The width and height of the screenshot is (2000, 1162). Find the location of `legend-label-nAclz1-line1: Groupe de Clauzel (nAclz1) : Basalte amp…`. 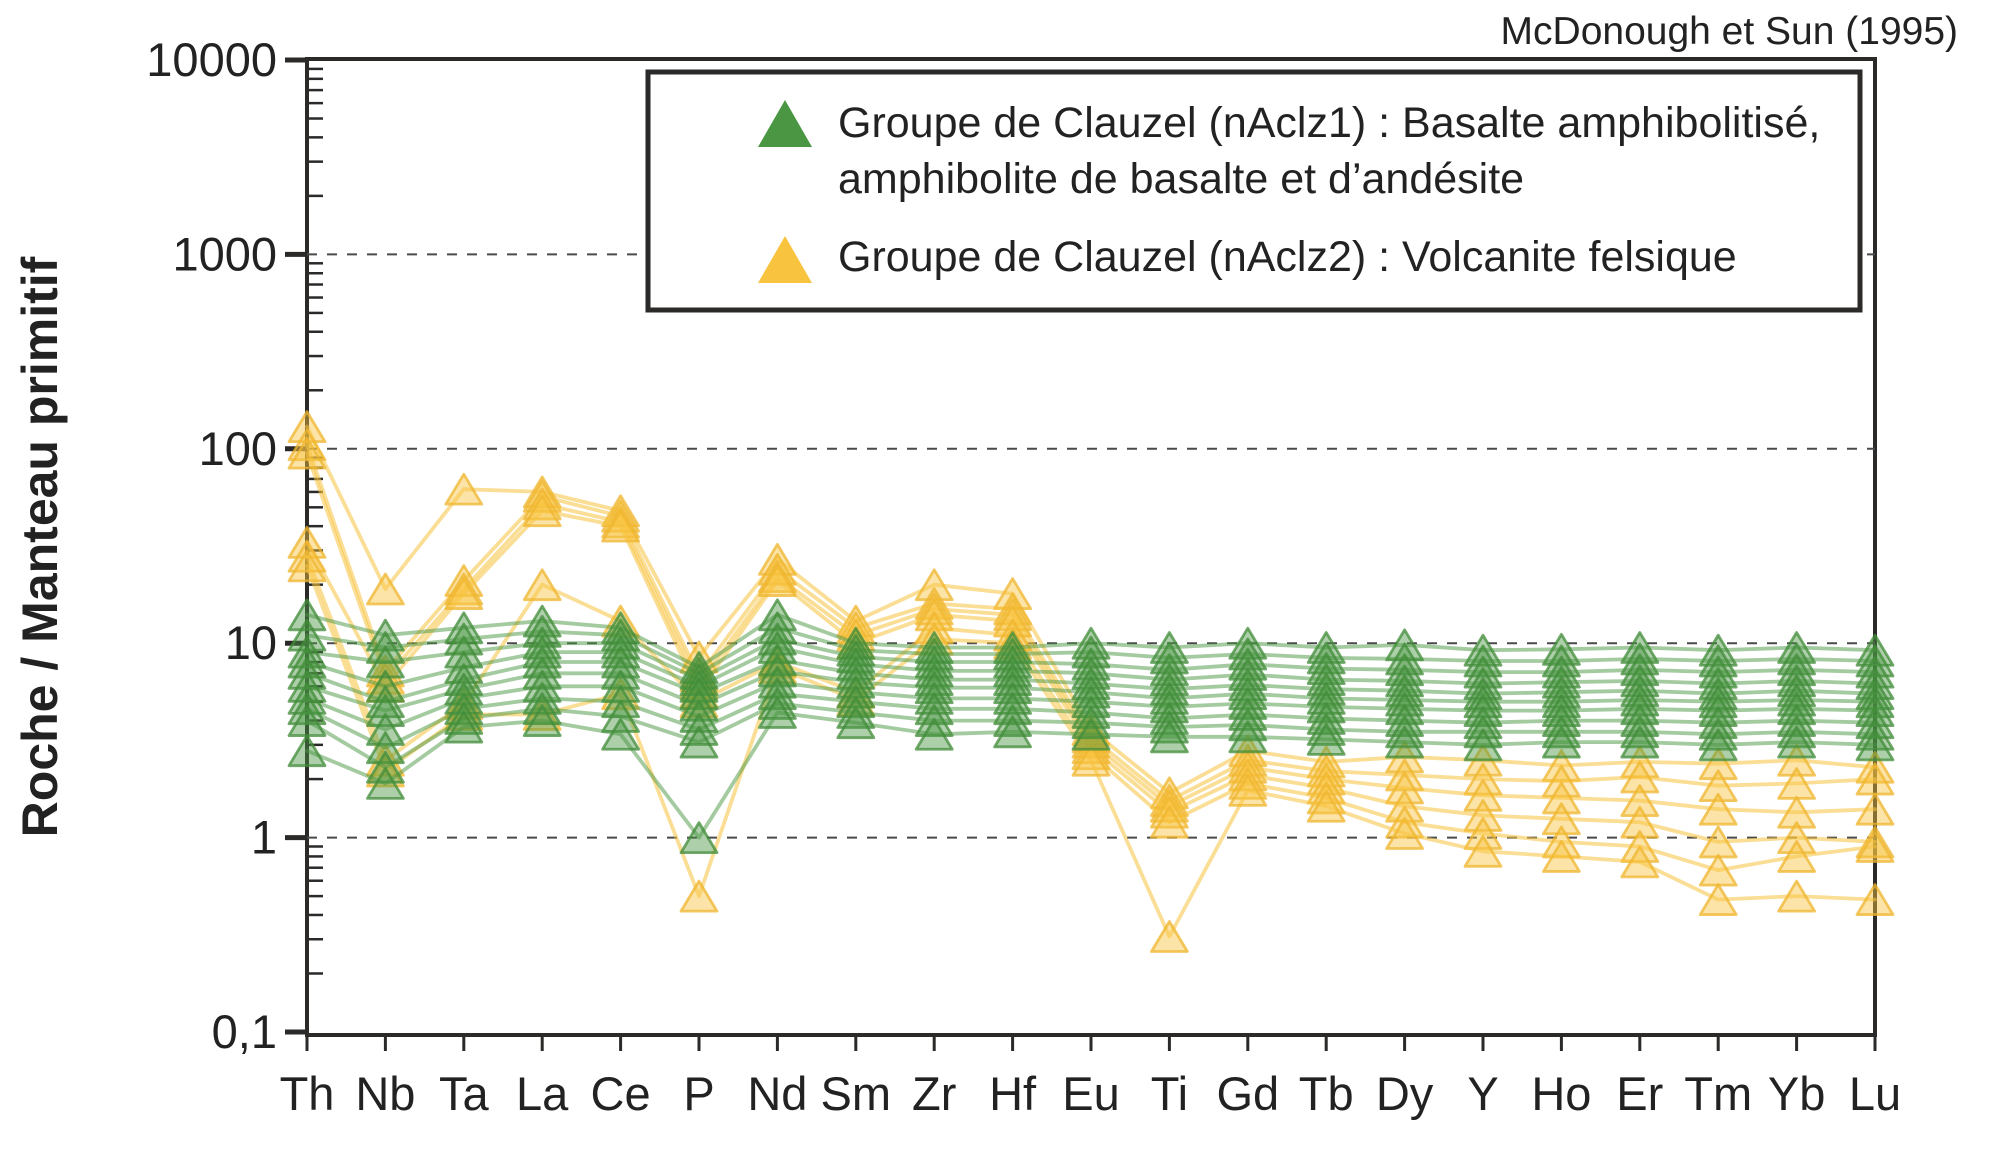

legend-label-nAclz1-line1: Groupe de Clauzel (nAclz1) : Basalte amp… is located at coordinates (1329, 123).